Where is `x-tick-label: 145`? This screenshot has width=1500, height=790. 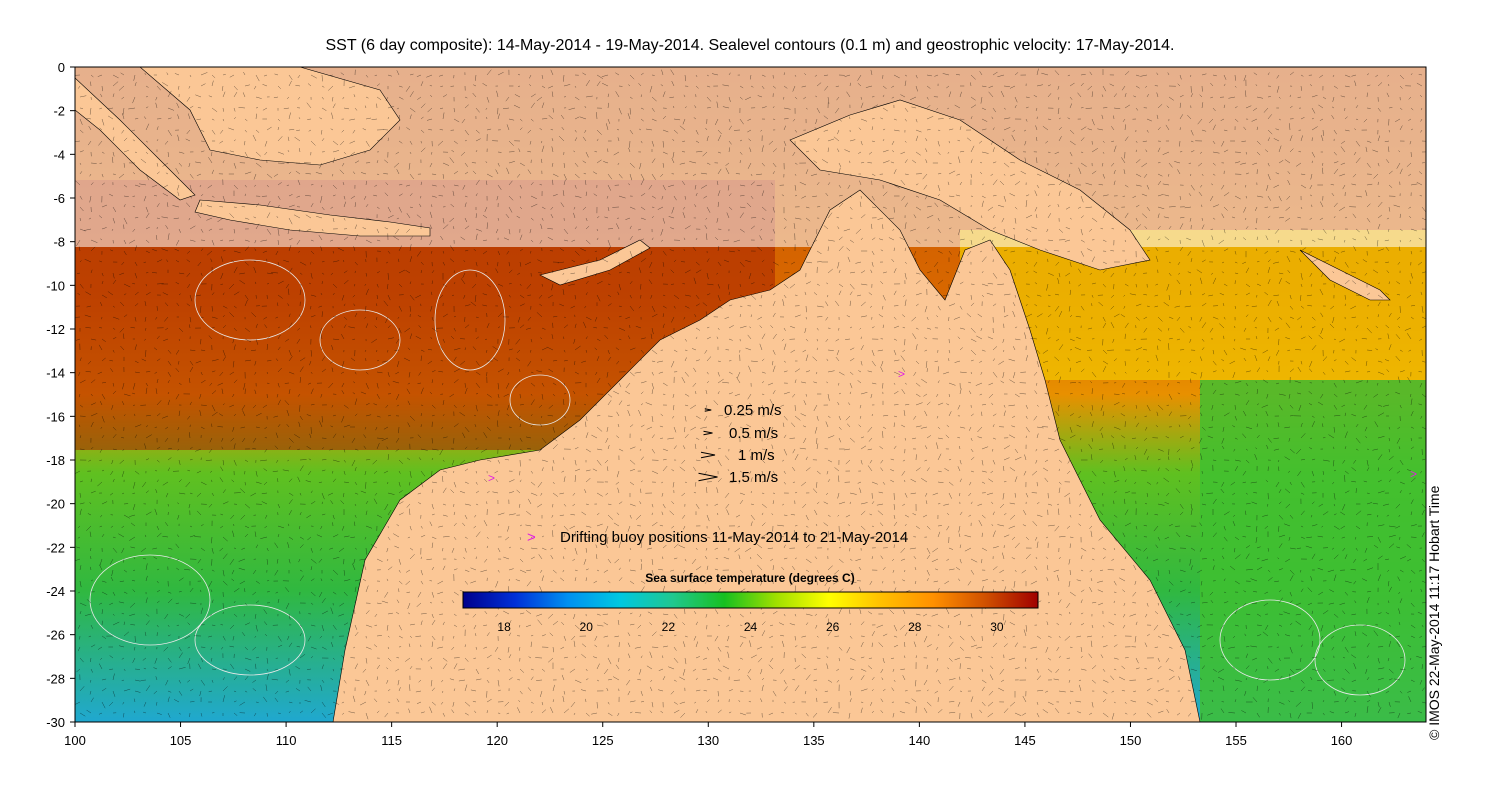 x-tick-label: 145 is located at coordinates (1025, 740).